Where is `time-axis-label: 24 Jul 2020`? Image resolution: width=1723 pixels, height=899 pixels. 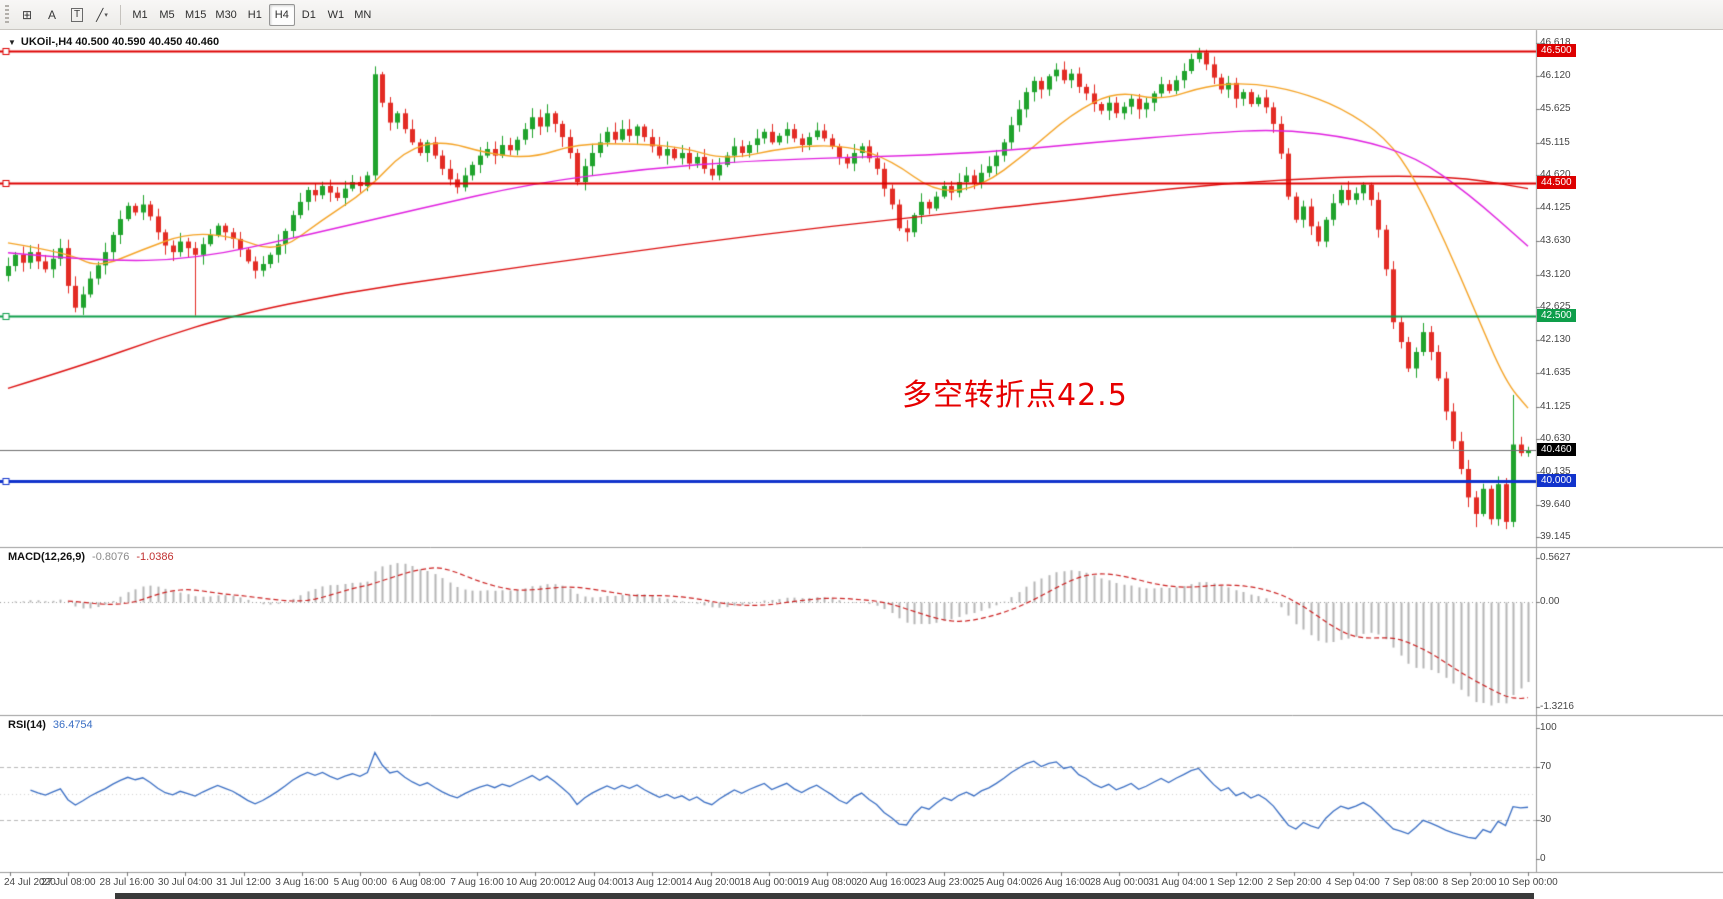 time-axis-label: 24 Jul 2020 is located at coordinates (30, 882).